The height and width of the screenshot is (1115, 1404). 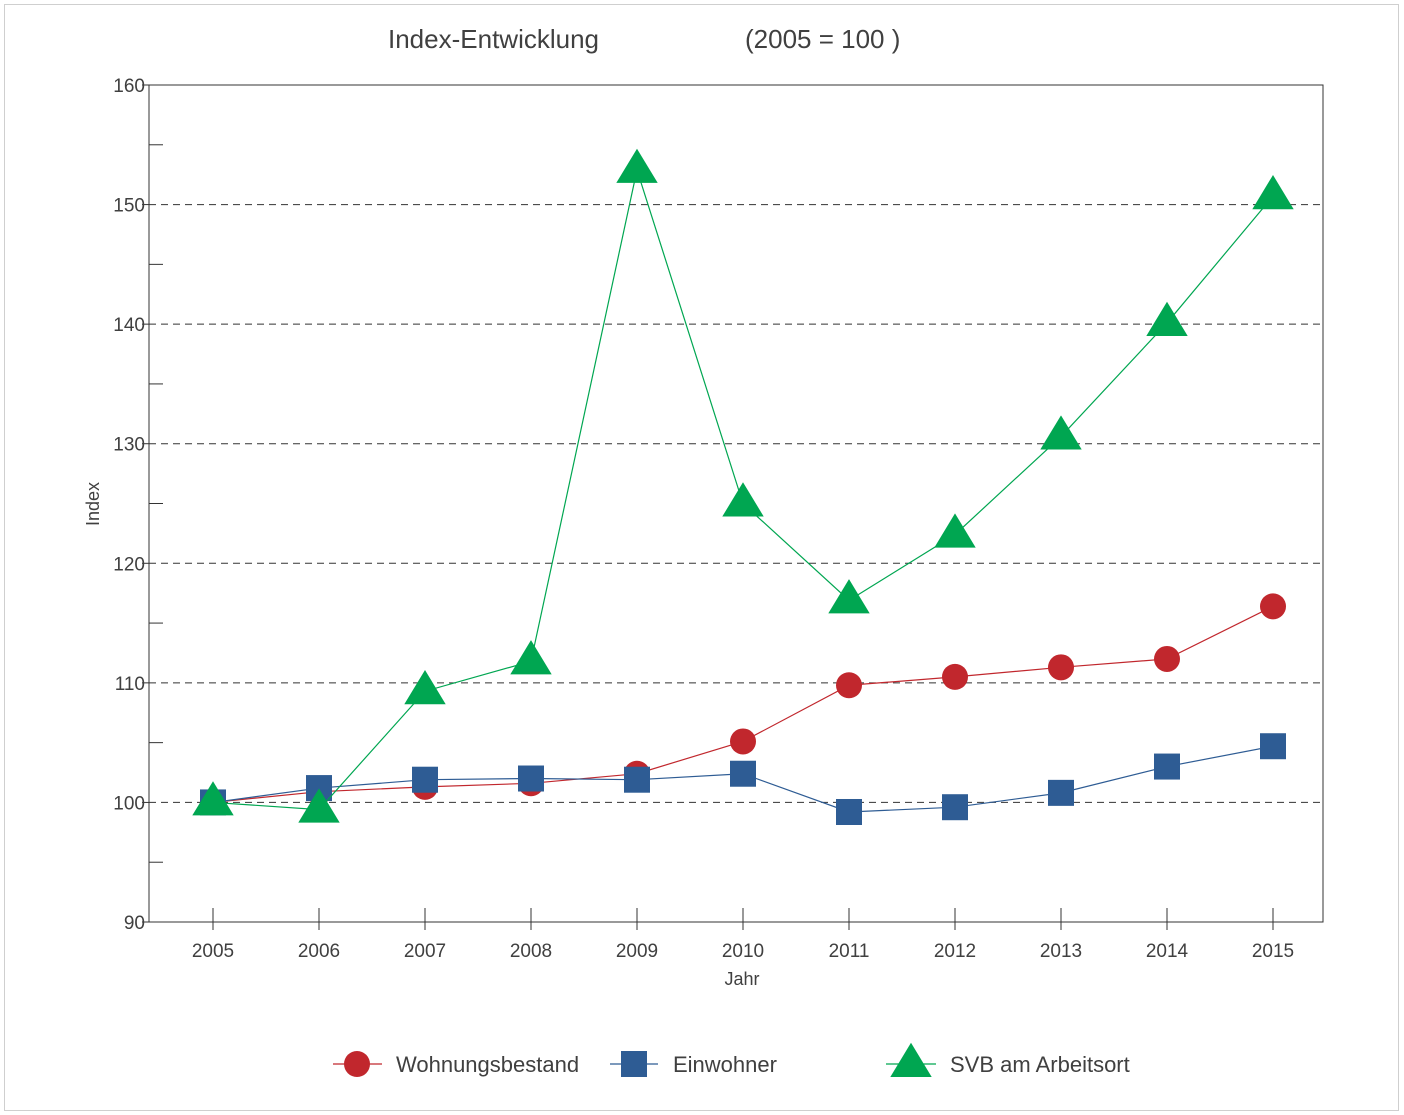 I want to click on series-einwohner, so click(x=743, y=779).